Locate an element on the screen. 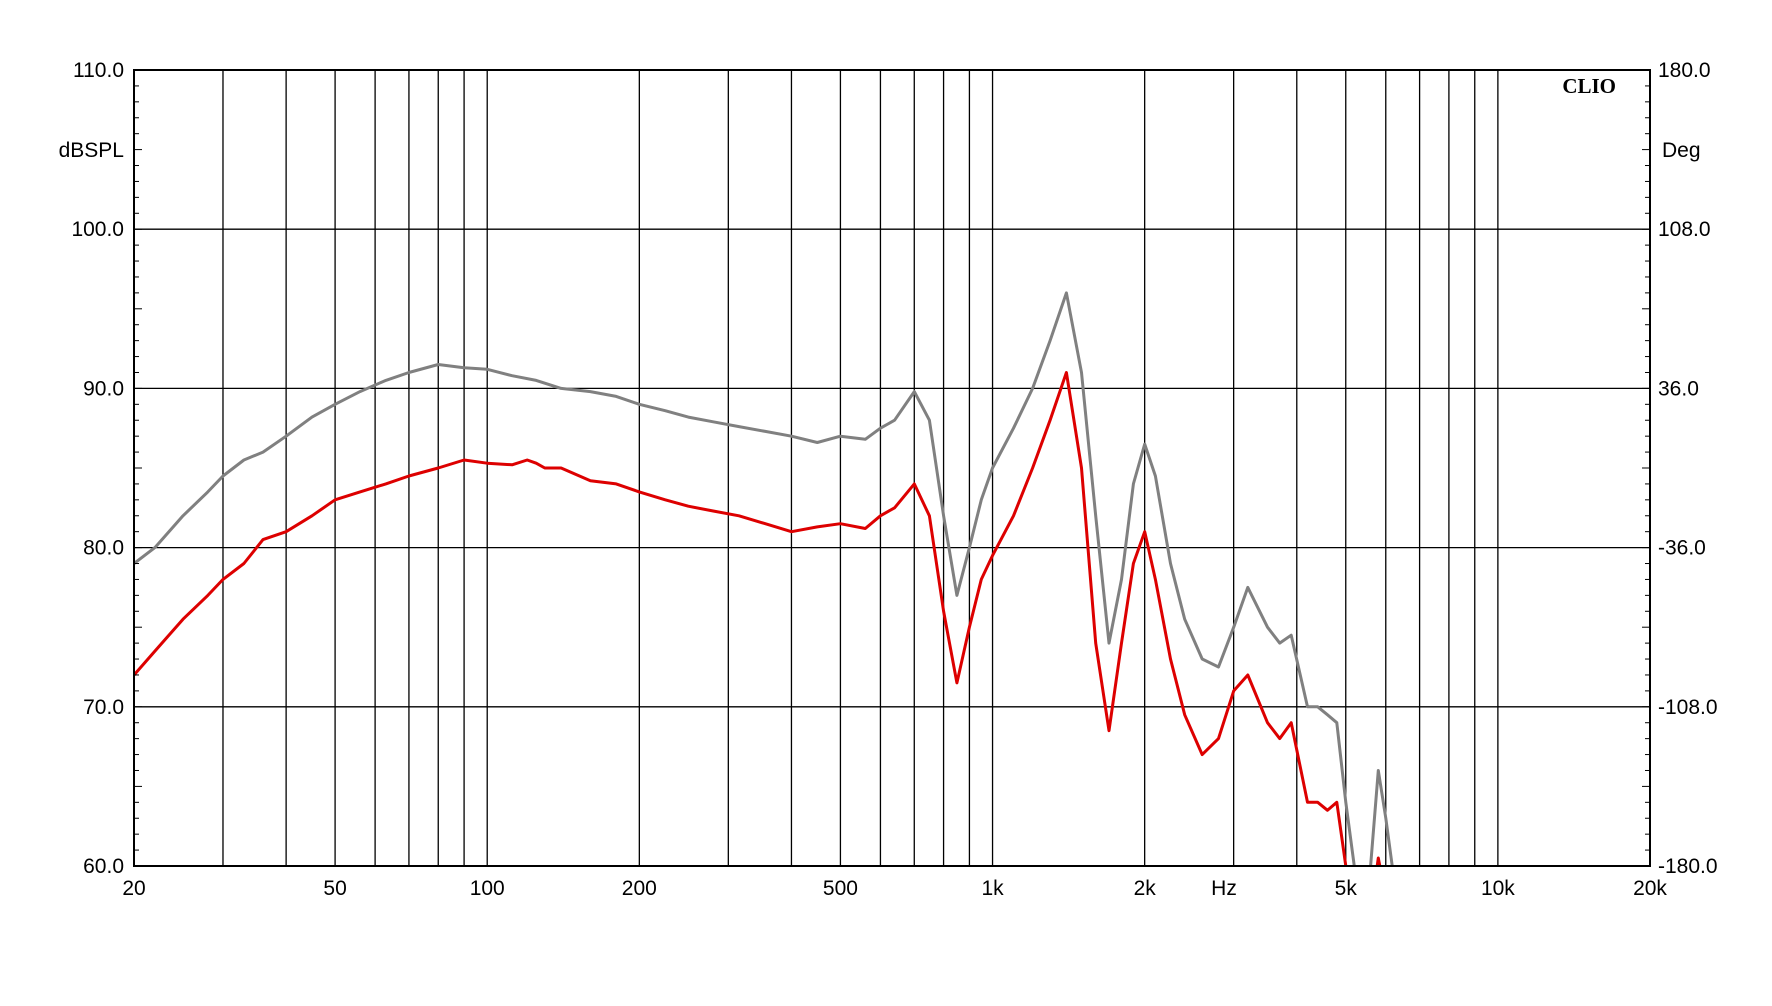  y-left-tick-label: 80.0 is located at coordinates (103, 548).